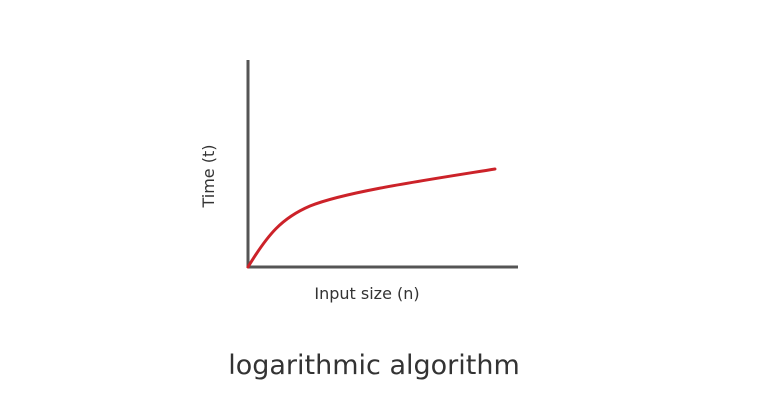 The width and height of the screenshot is (774, 419). I want to click on diagram-caption: logarithmic algorithm, so click(374, 365).